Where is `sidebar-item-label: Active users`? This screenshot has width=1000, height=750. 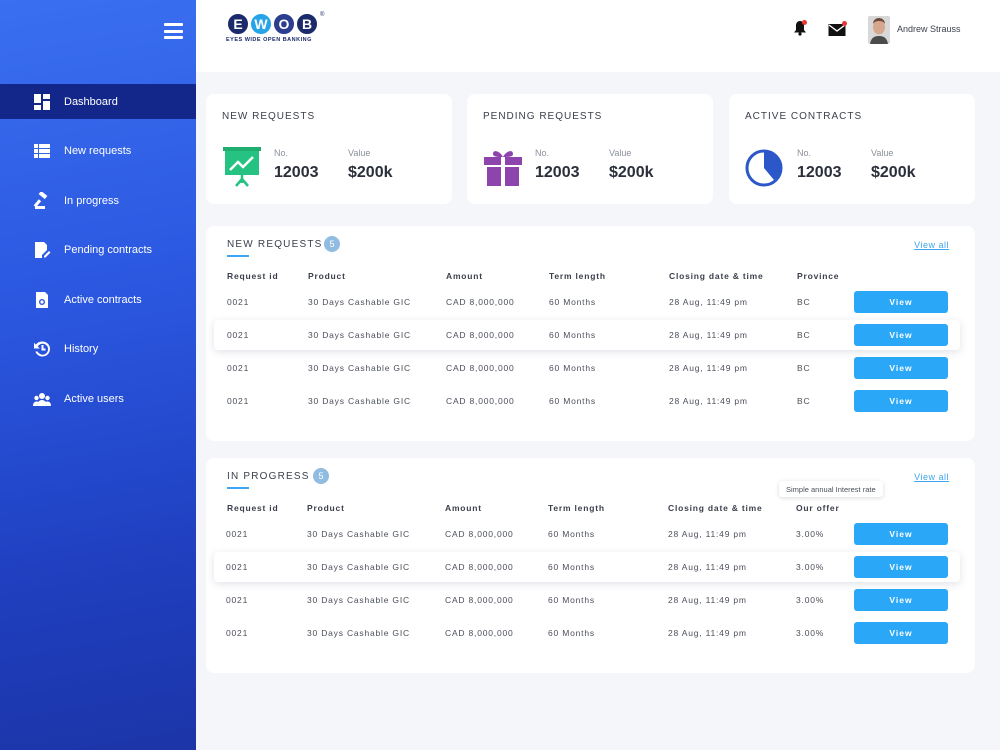
sidebar-item-label: Active users is located at coordinates (94, 398).